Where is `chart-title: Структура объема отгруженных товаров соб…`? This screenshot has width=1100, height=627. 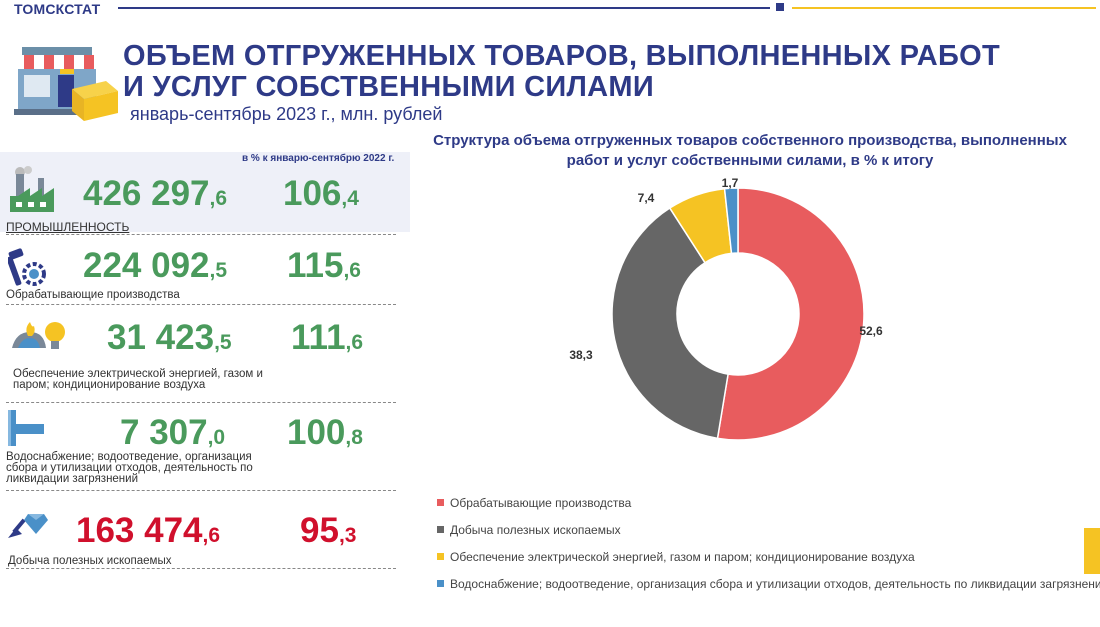
chart-title: Структура объема отгруженных товаров соб… is located at coordinates (750, 150).